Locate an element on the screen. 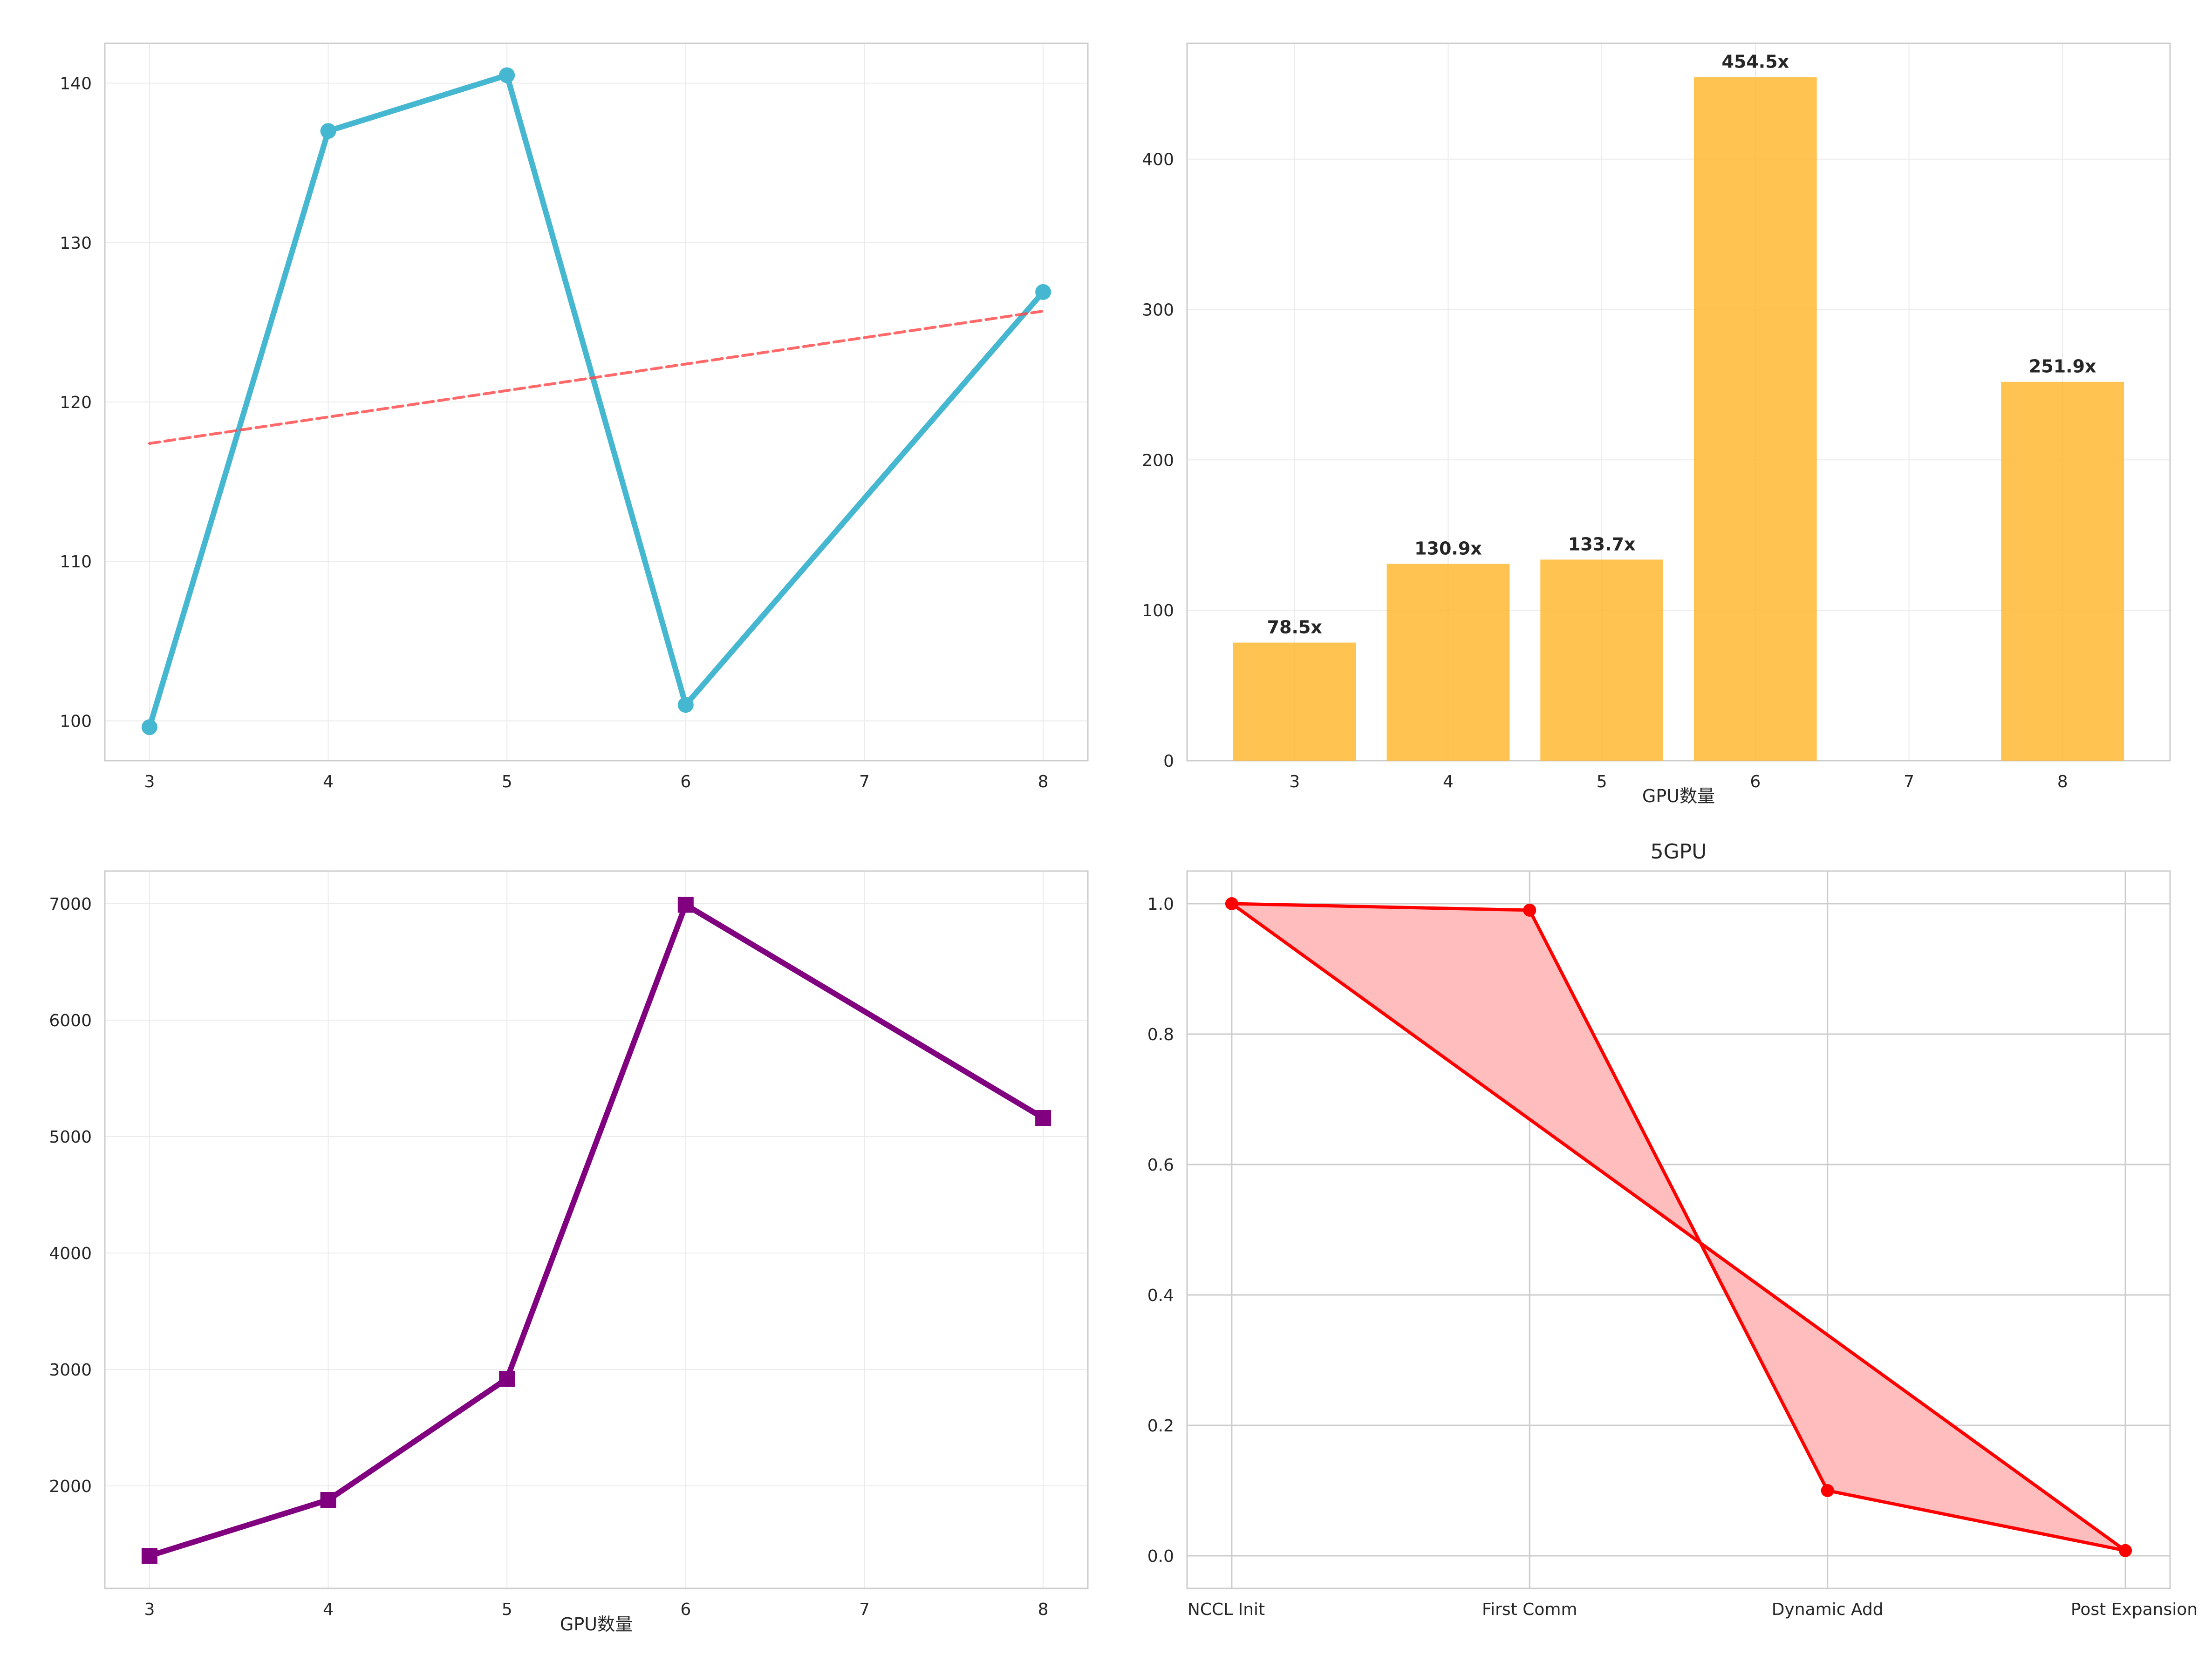  y-tick-label: 0.4 is located at coordinates (1160, 1295).